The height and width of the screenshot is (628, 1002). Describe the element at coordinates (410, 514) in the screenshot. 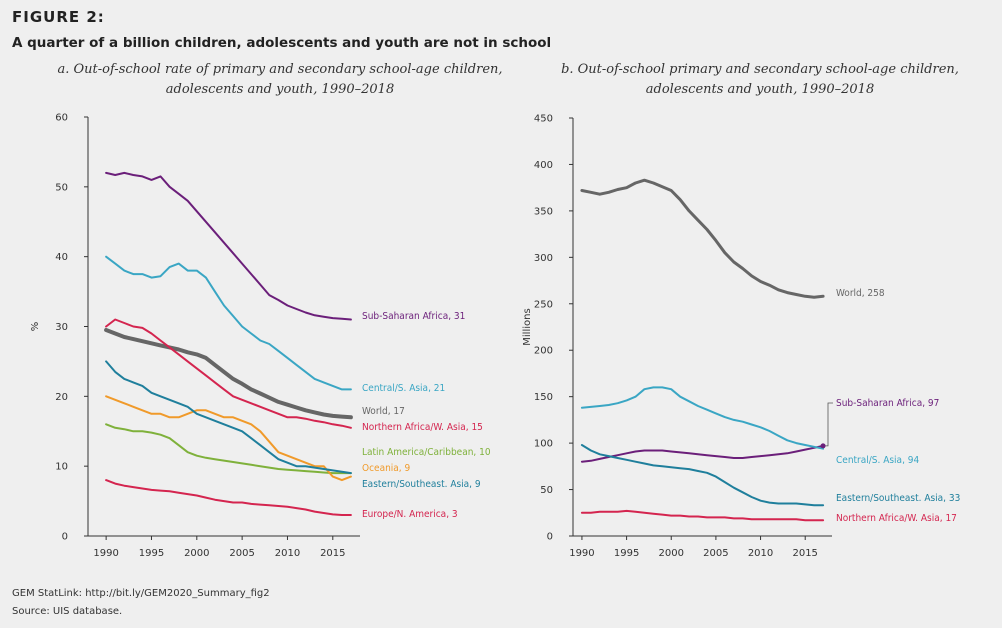

I see `series-label: Europe/N. America, 3` at that location.